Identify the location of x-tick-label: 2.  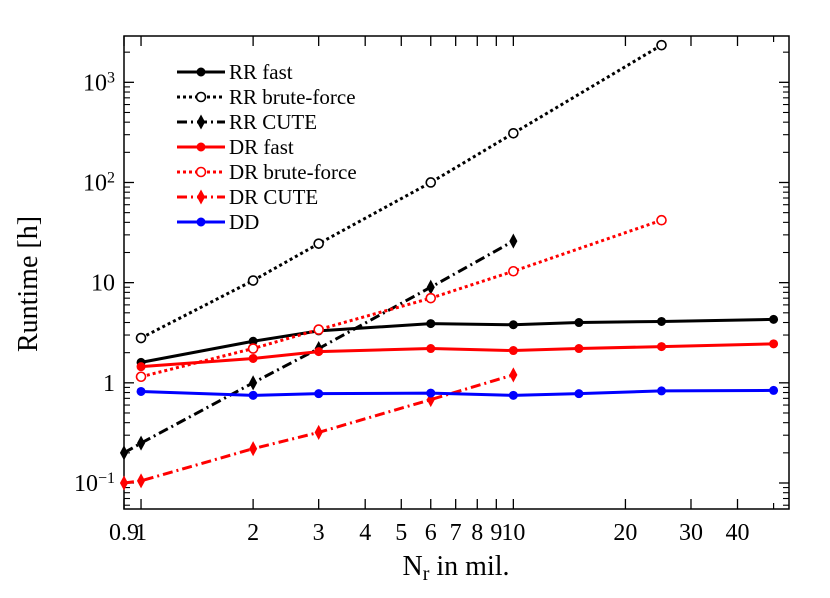
(253, 533).